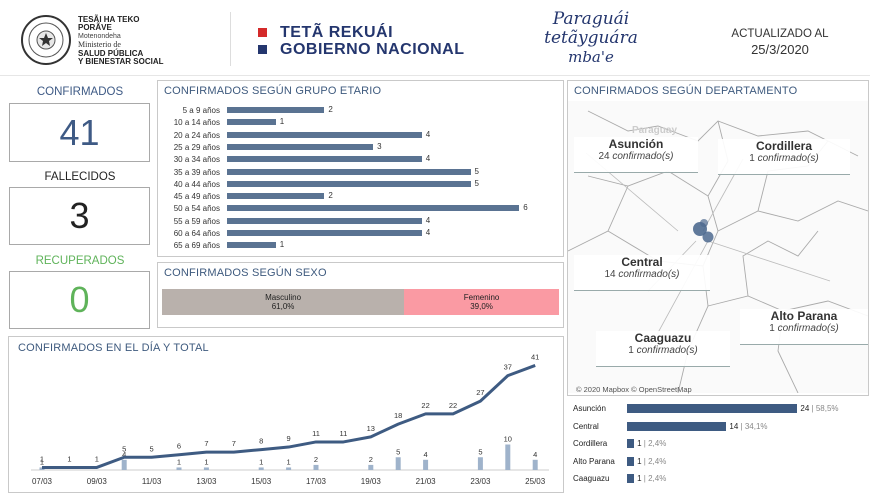 This screenshot has height=498, width=870. I want to click on total-label: 1, so click(42, 458).